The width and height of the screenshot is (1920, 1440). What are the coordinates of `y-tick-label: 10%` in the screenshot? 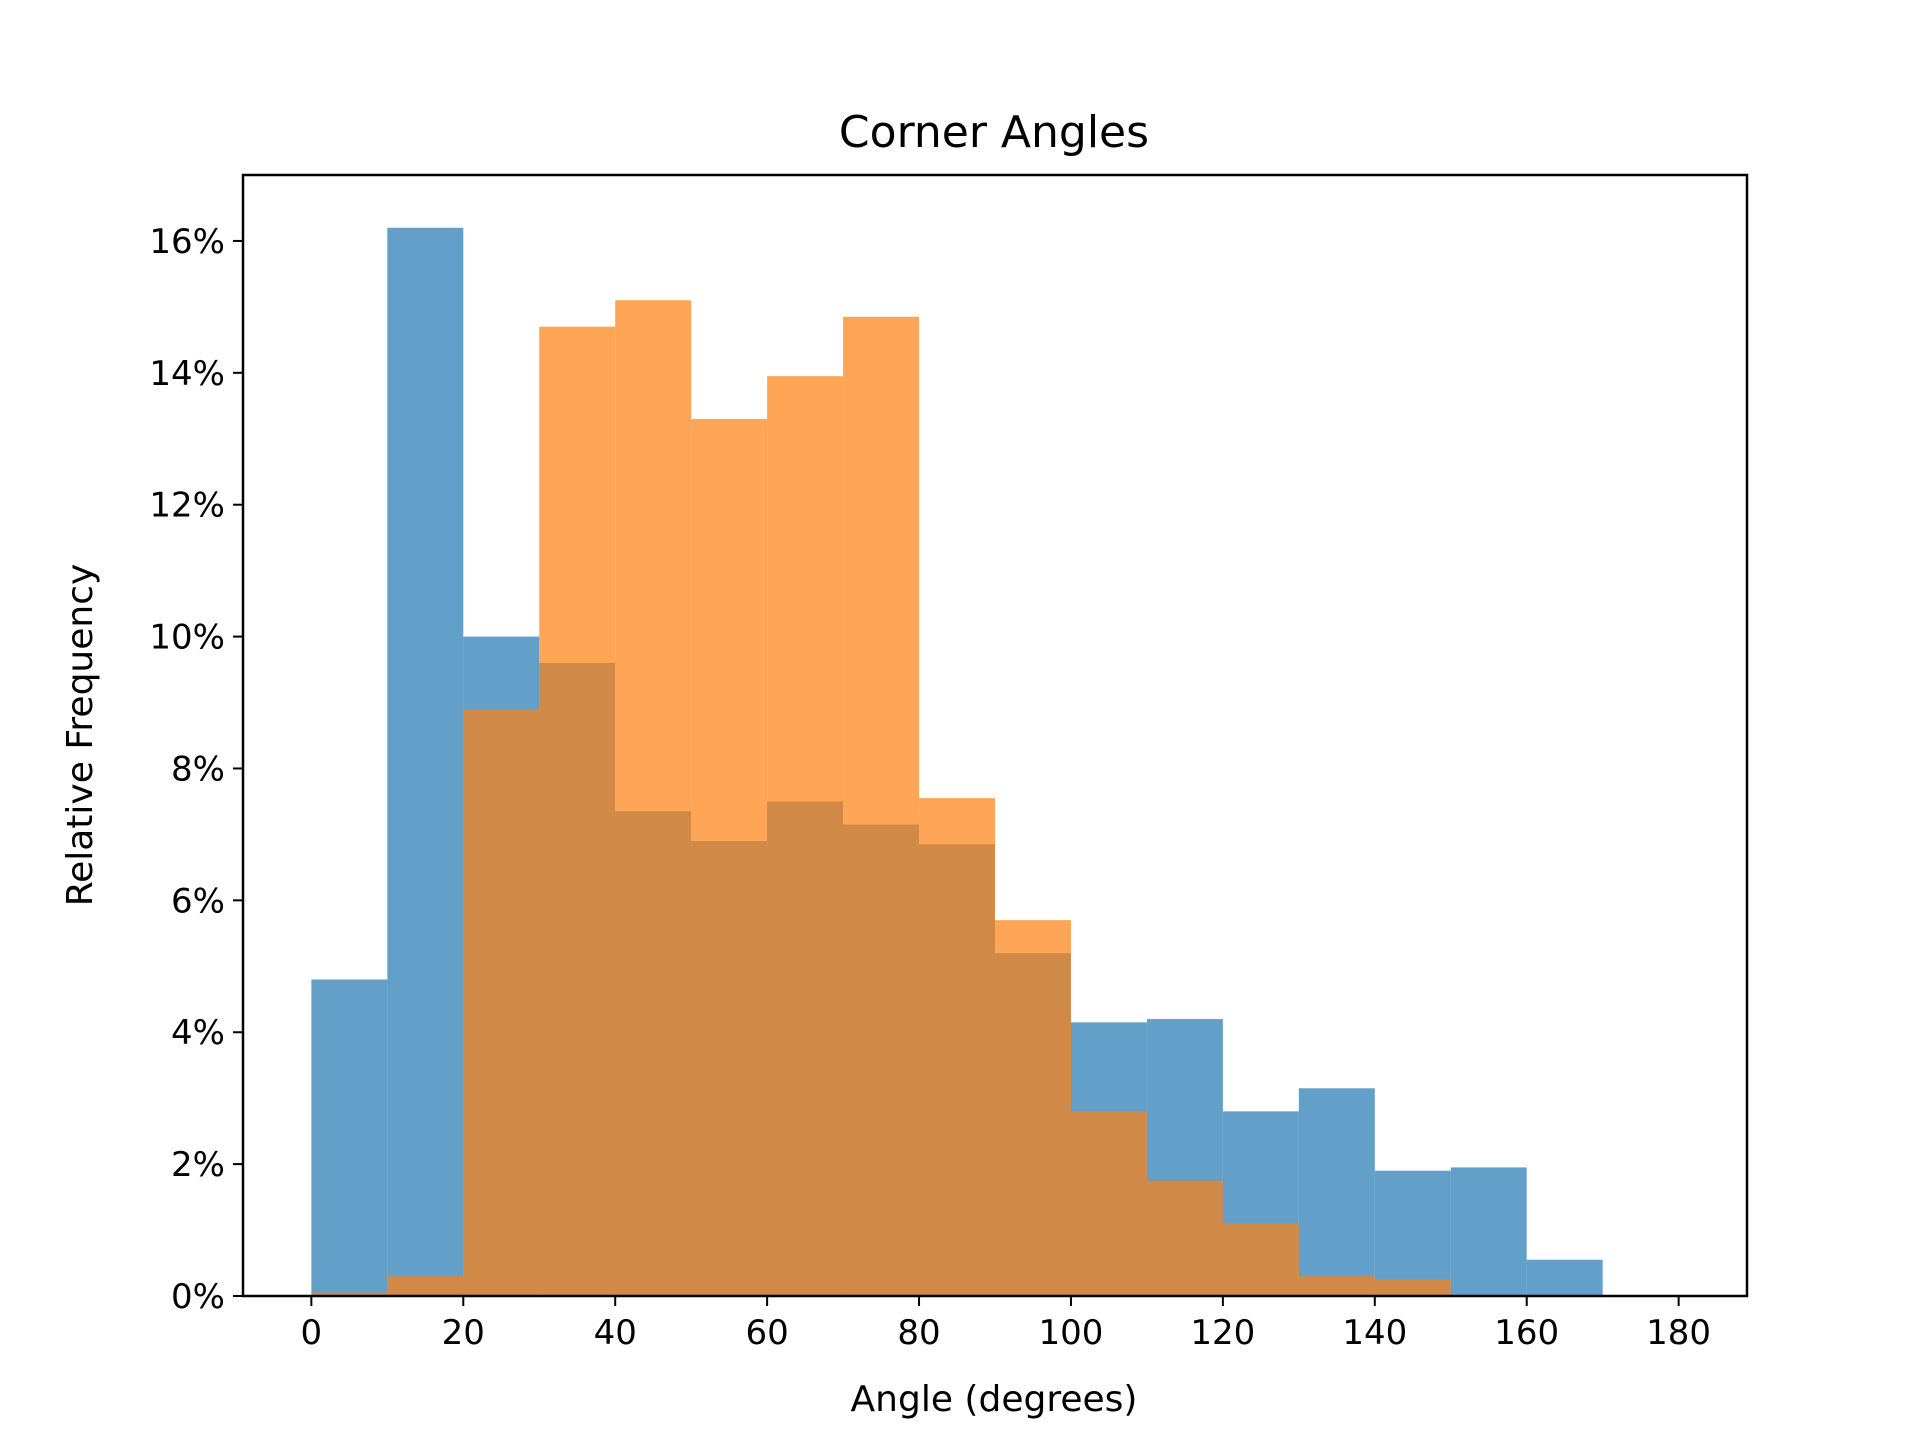 It's located at (187, 638).